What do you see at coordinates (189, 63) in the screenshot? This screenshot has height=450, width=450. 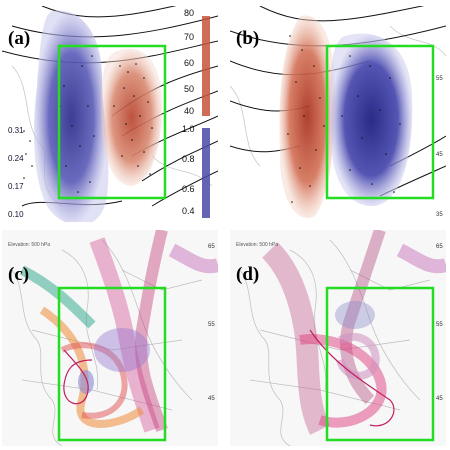 I see `colorbar-red-tick-3: 60` at bounding box center [189, 63].